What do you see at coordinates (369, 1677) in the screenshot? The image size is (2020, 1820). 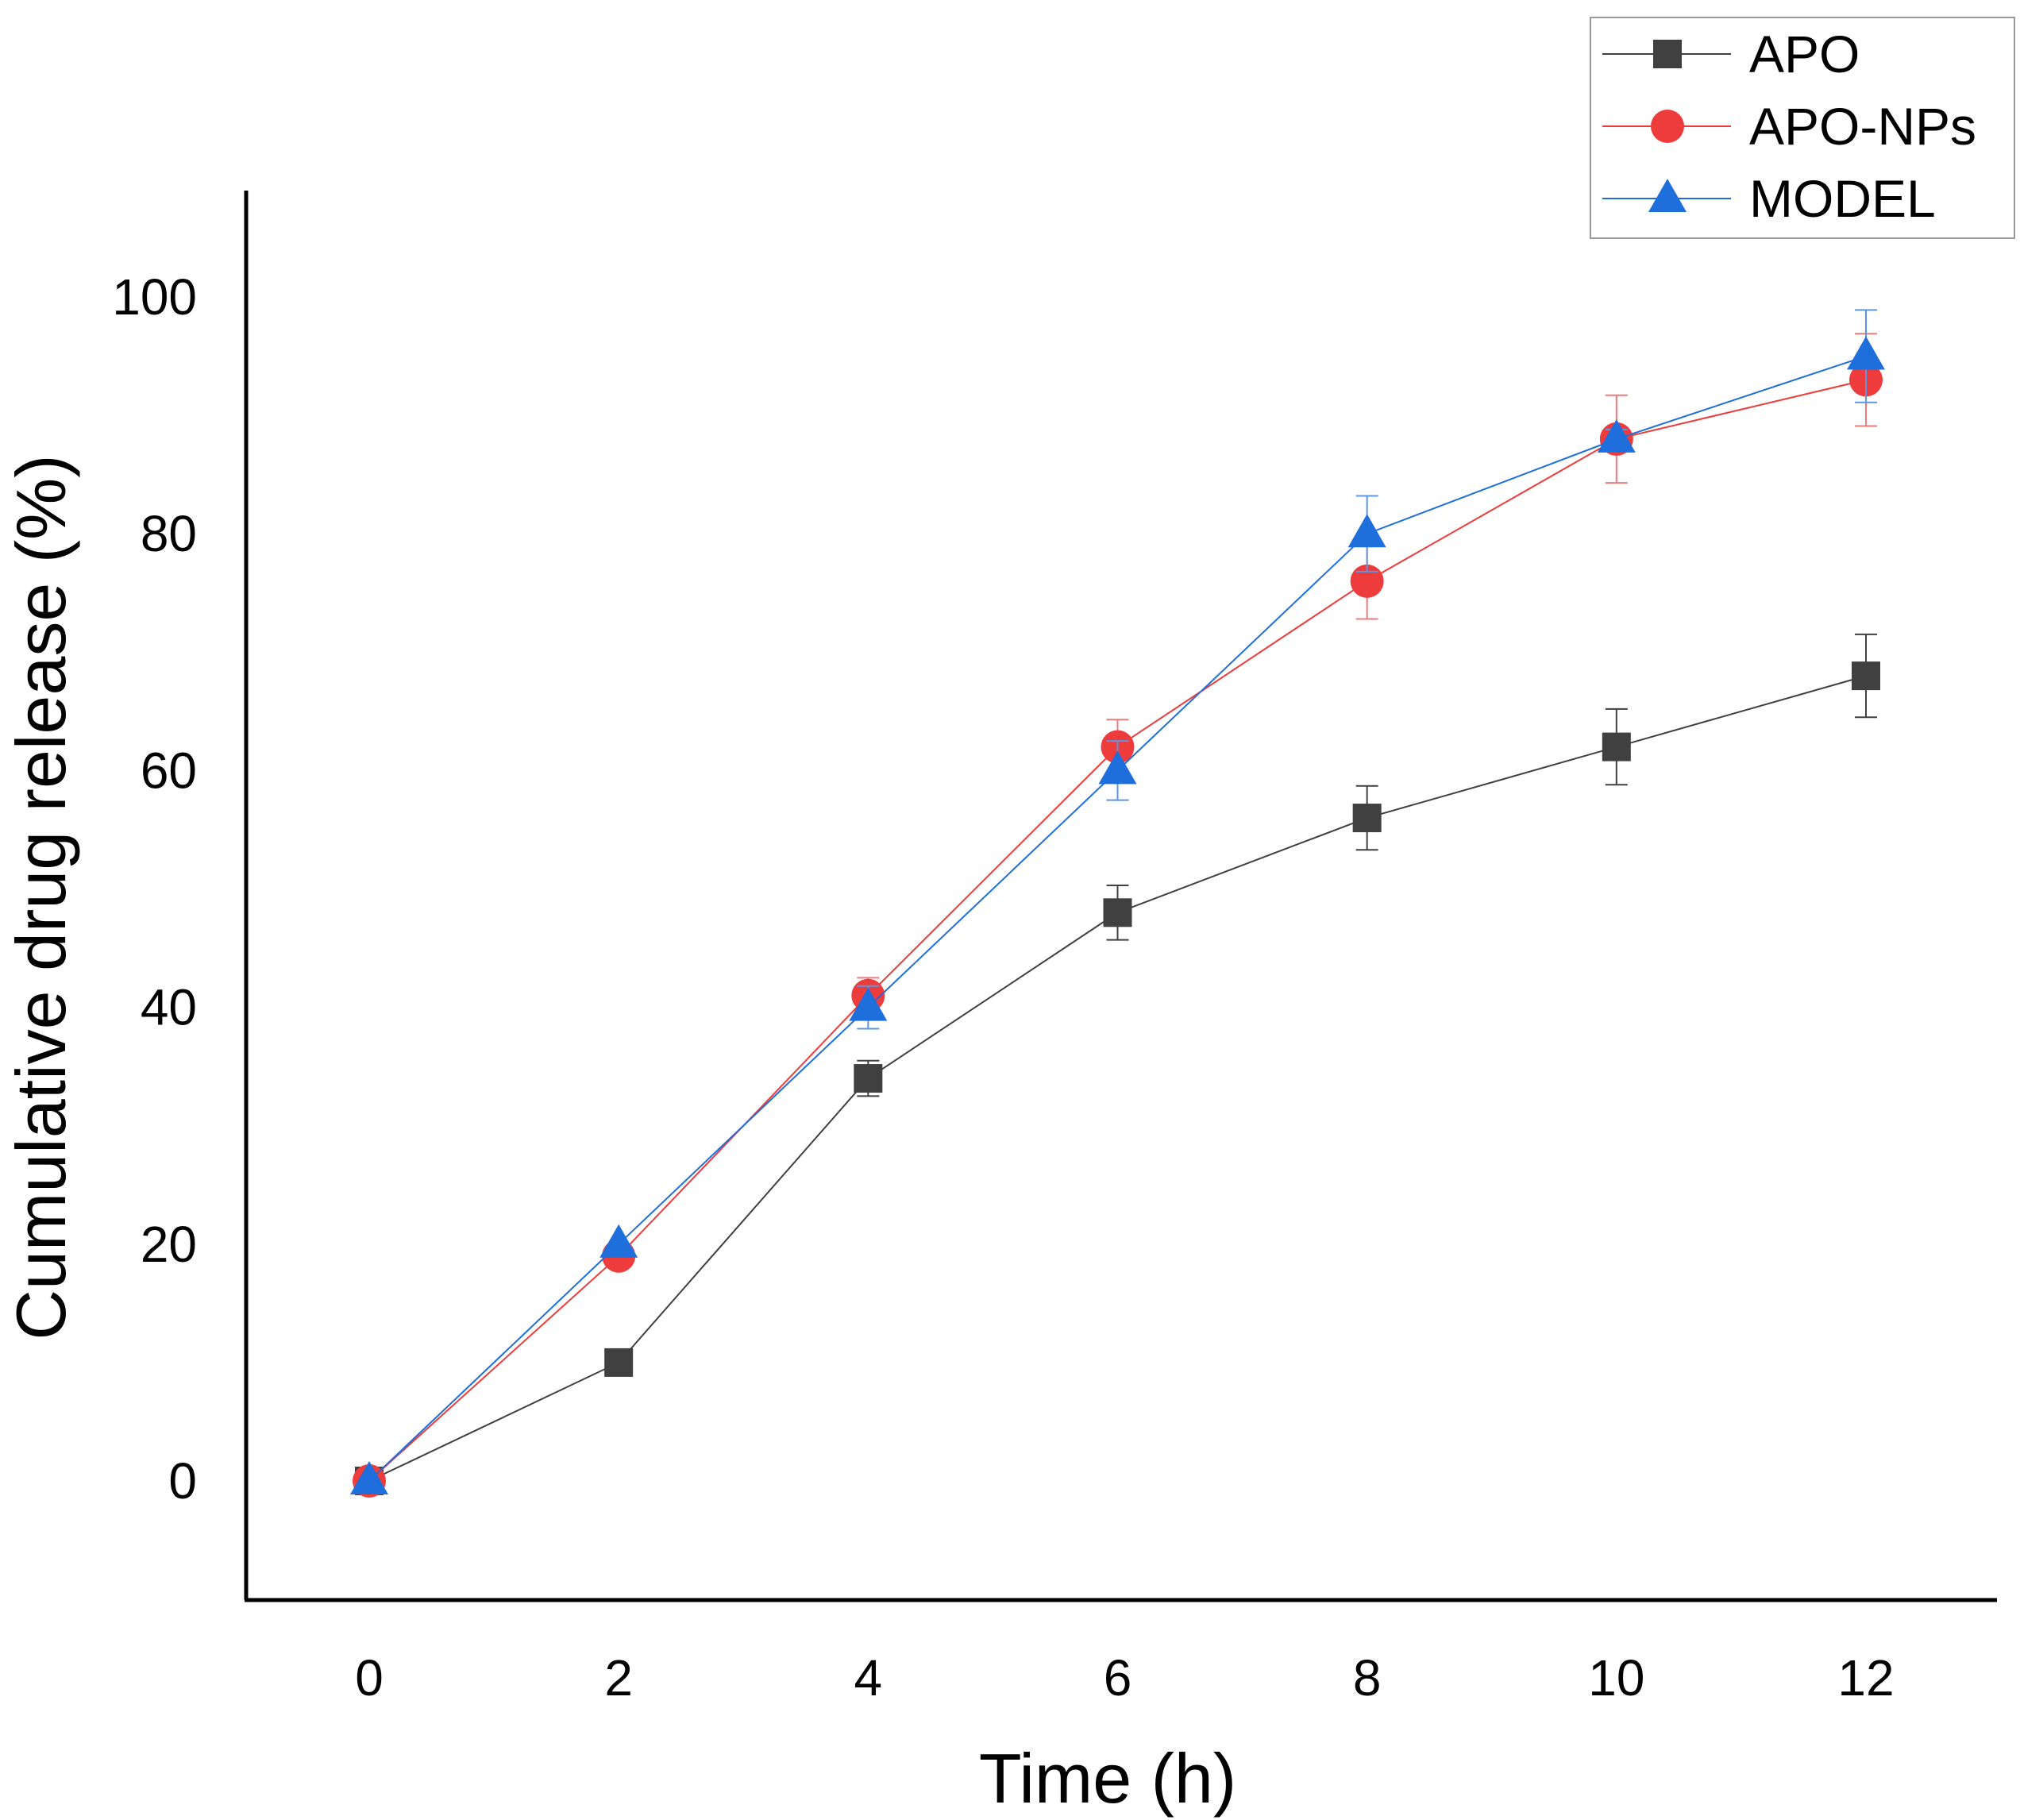 I see `x-tick-label-0: 0` at bounding box center [369, 1677].